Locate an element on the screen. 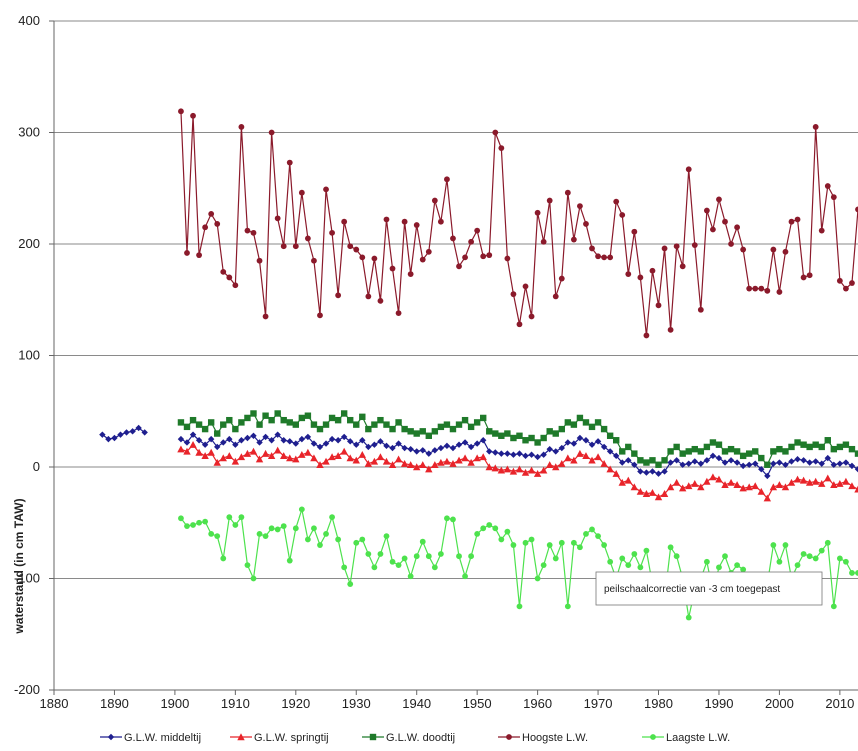  x-tick-label: 1920 is located at coordinates (295, 703).